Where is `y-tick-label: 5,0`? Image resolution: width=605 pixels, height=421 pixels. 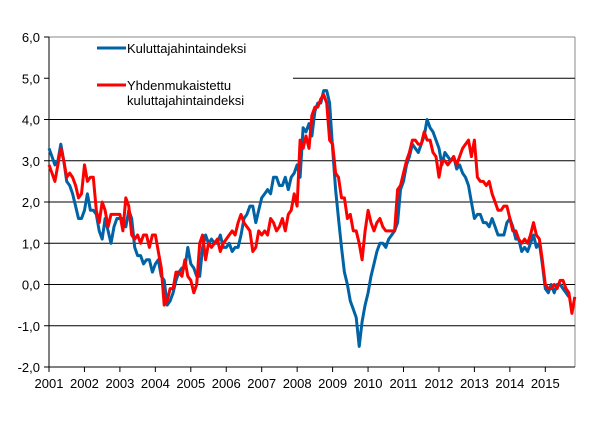
y-tick-label: 5,0 is located at coordinates (31, 78).